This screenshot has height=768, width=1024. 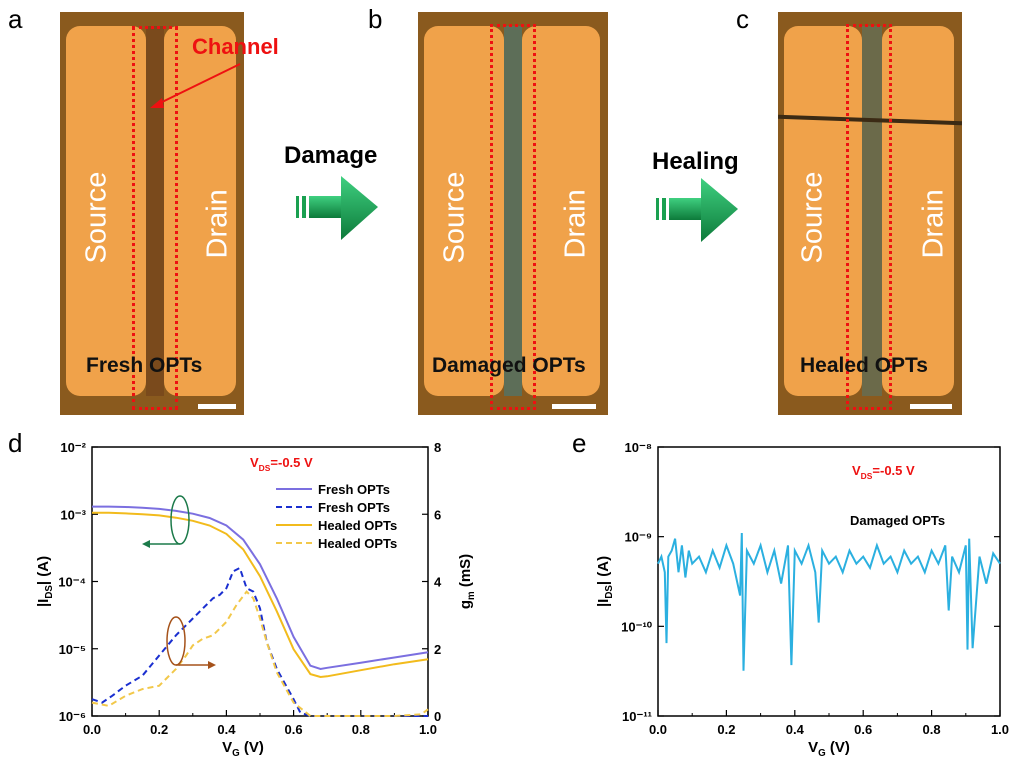 I want to click on right-axis-arrowhead, so click(x=212, y=665).